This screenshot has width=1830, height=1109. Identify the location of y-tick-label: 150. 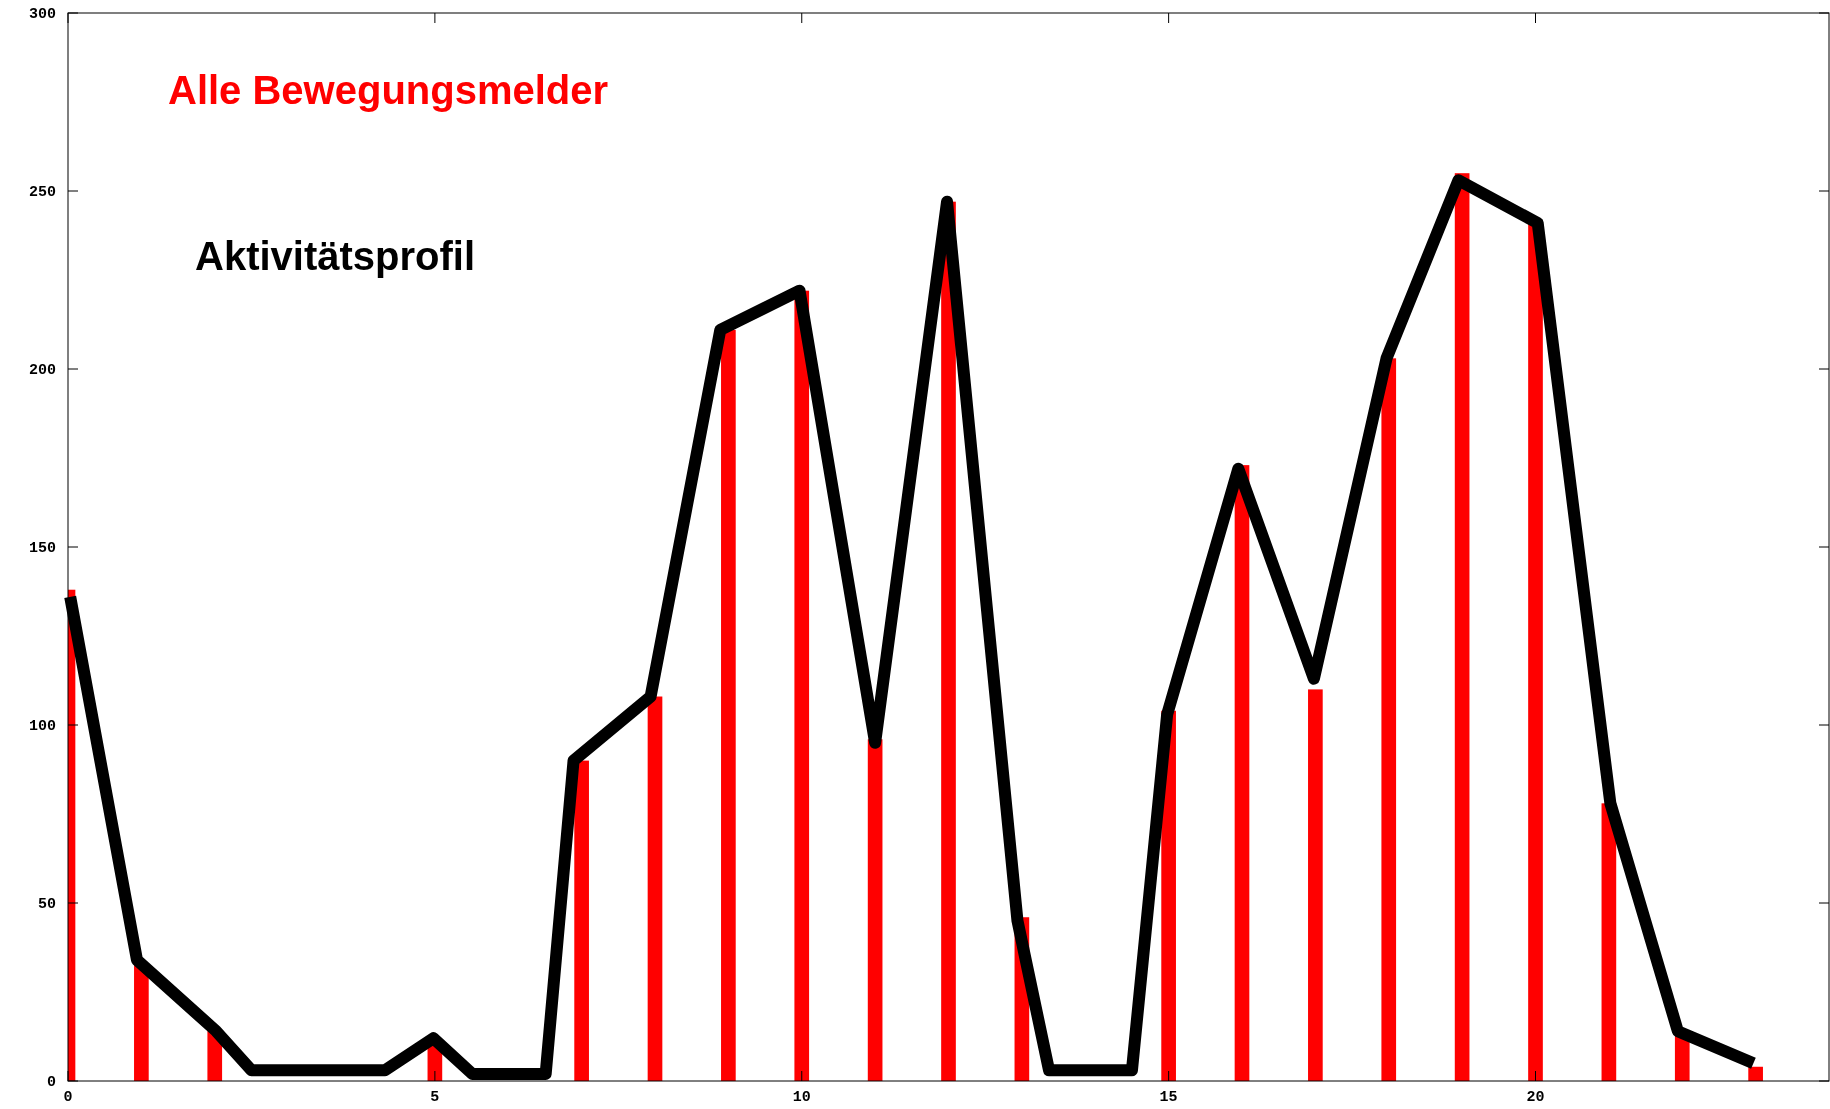
(42, 549).